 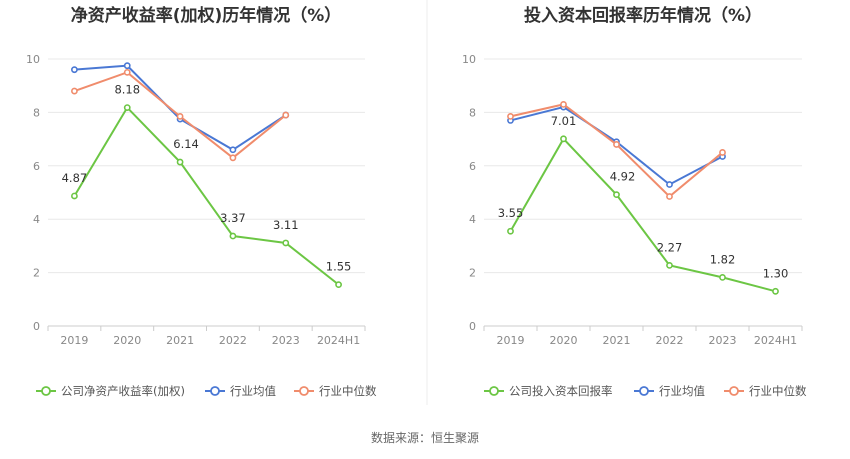 What do you see at coordinates (186, 144) in the screenshot?
I see `data-label: 6.14` at bounding box center [186, 144].